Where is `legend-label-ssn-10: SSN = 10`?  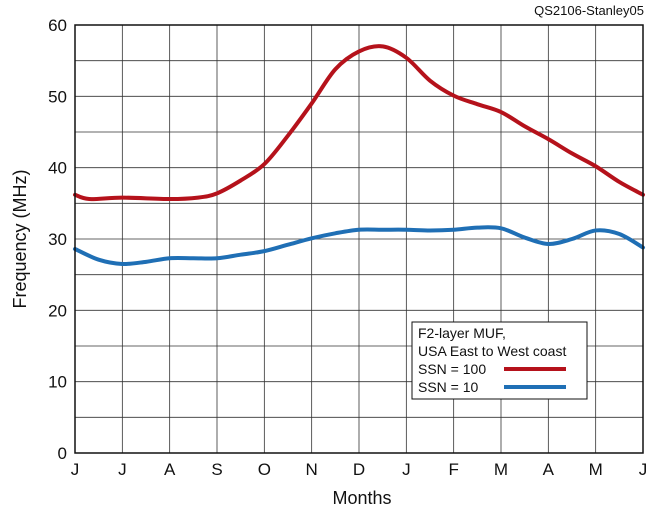
legend-label-ssn-10: SSN = 10 is located at coordinates (448, 387).